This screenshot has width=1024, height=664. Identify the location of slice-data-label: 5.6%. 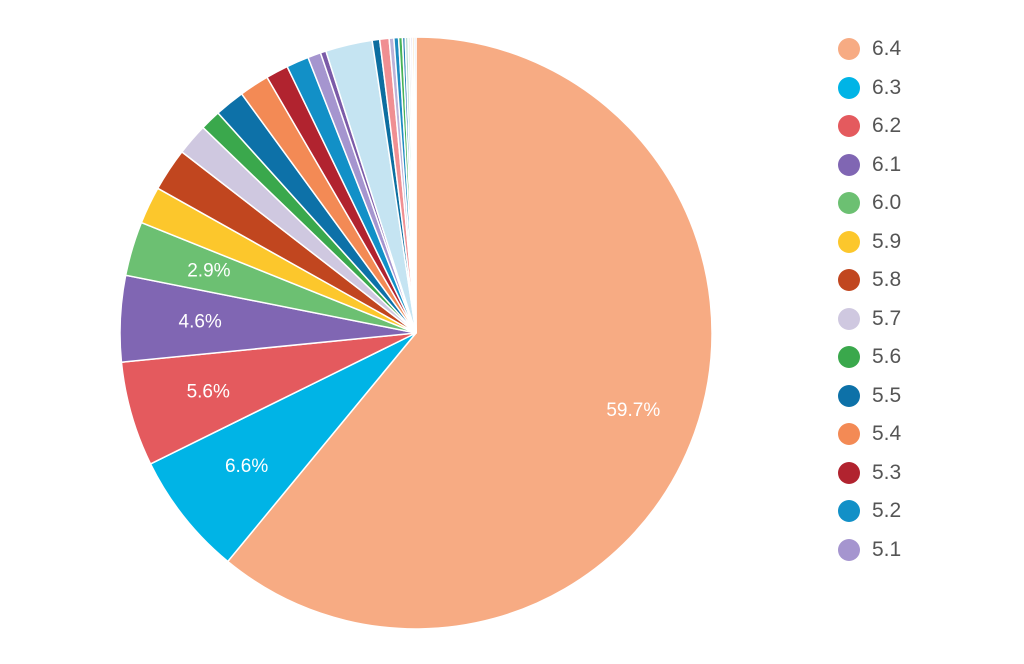
(208, 391).